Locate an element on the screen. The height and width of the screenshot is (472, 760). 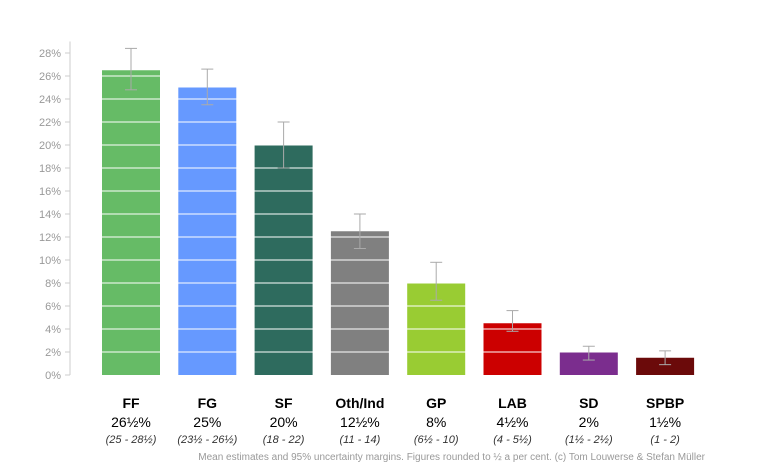
y-tick-label: 20% is located at coordinates (50, 146).